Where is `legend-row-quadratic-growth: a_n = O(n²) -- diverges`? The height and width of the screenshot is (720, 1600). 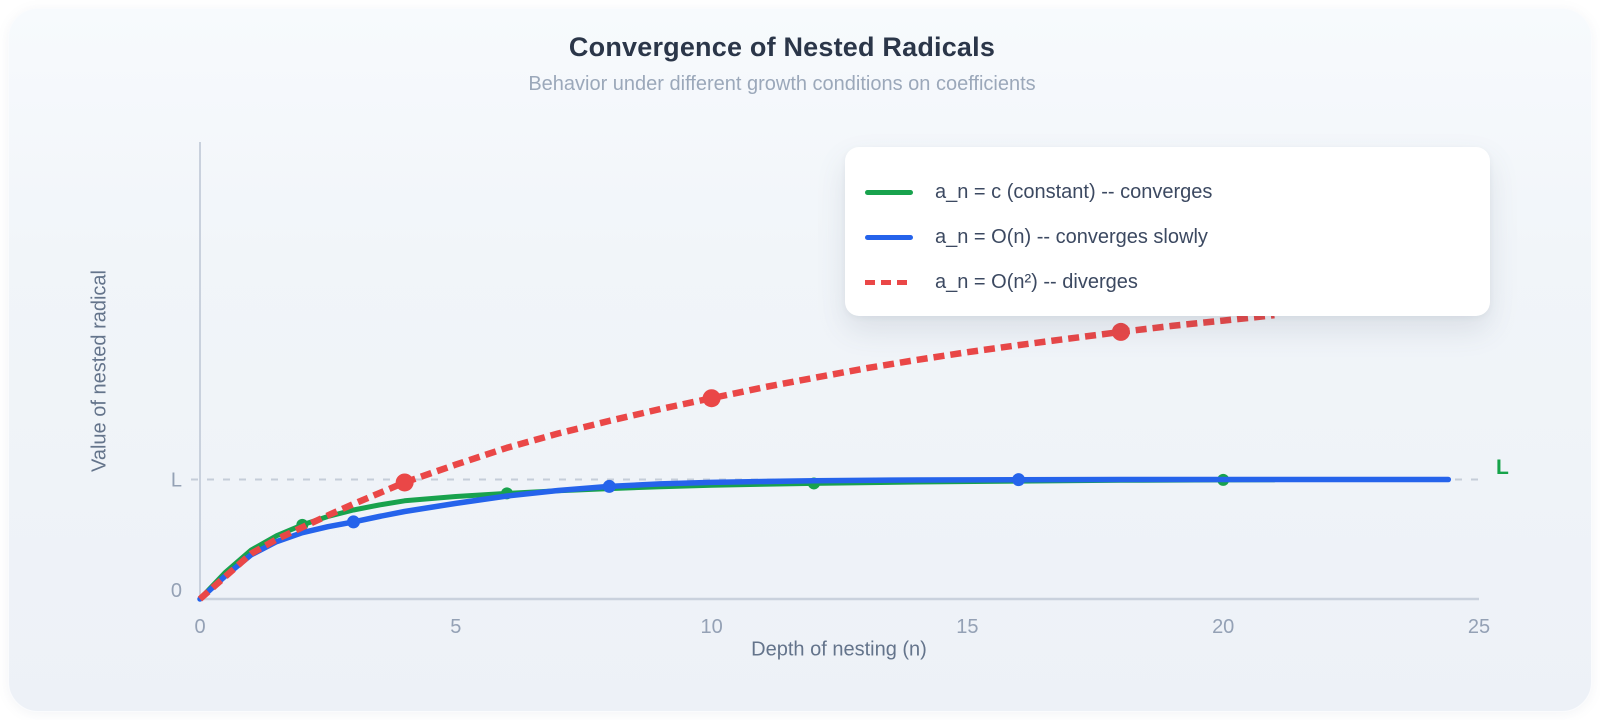
legend-row-quadratic-growth: a_n = O(n²) -- diverges is located at coordinates (1177, 282).